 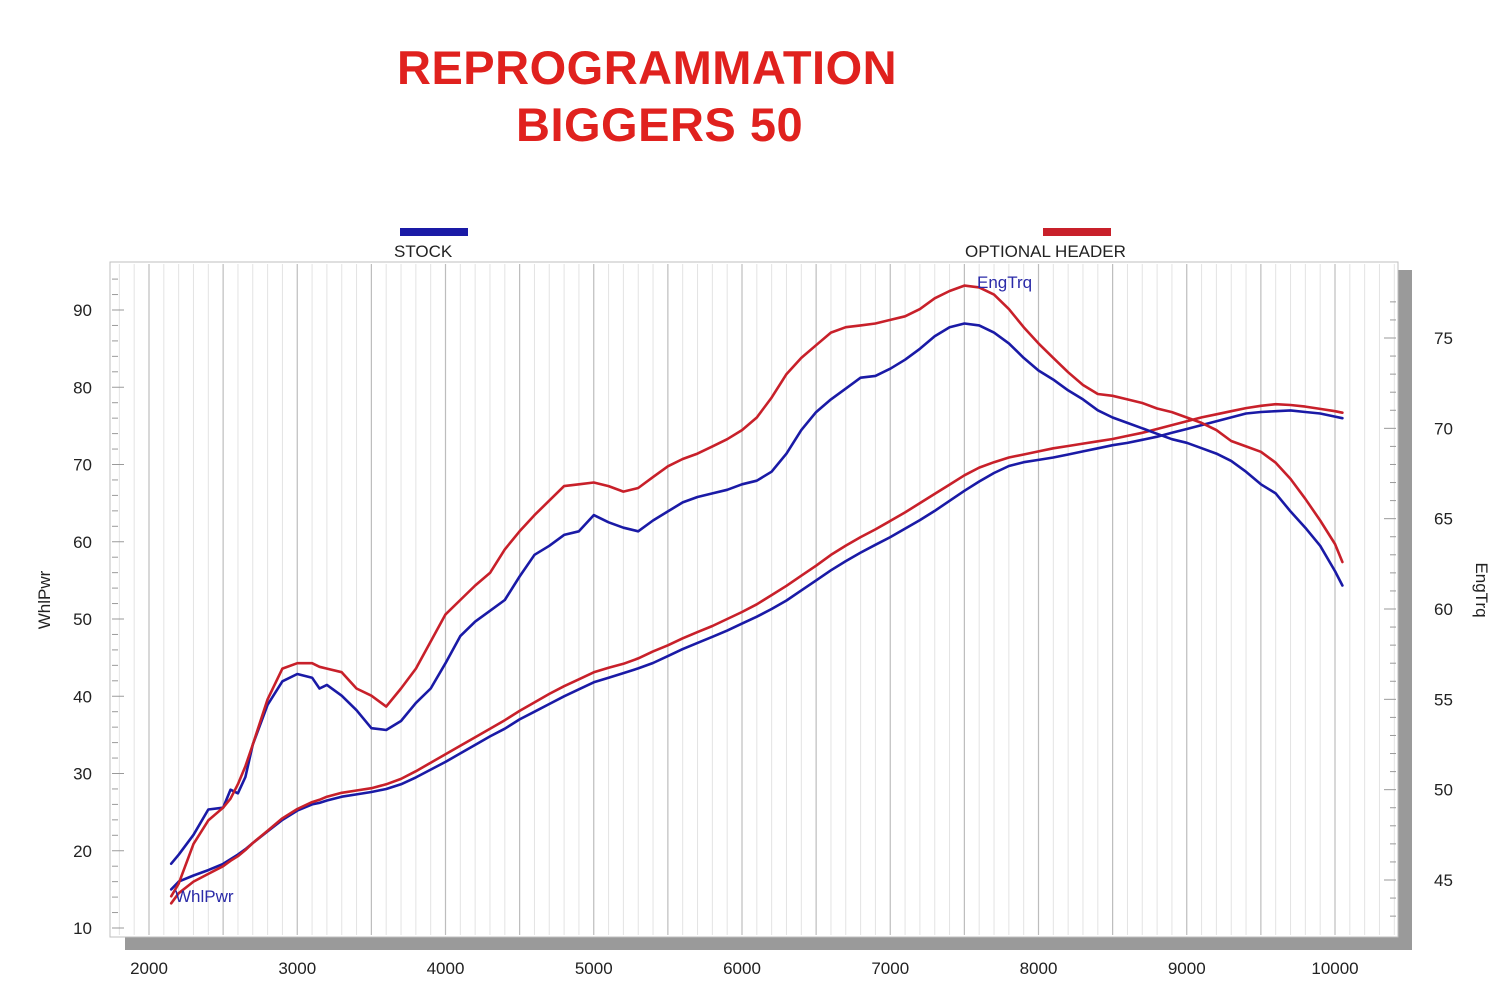 I want to click on y-tick-label-left: 70, so click(x=82, y=465).